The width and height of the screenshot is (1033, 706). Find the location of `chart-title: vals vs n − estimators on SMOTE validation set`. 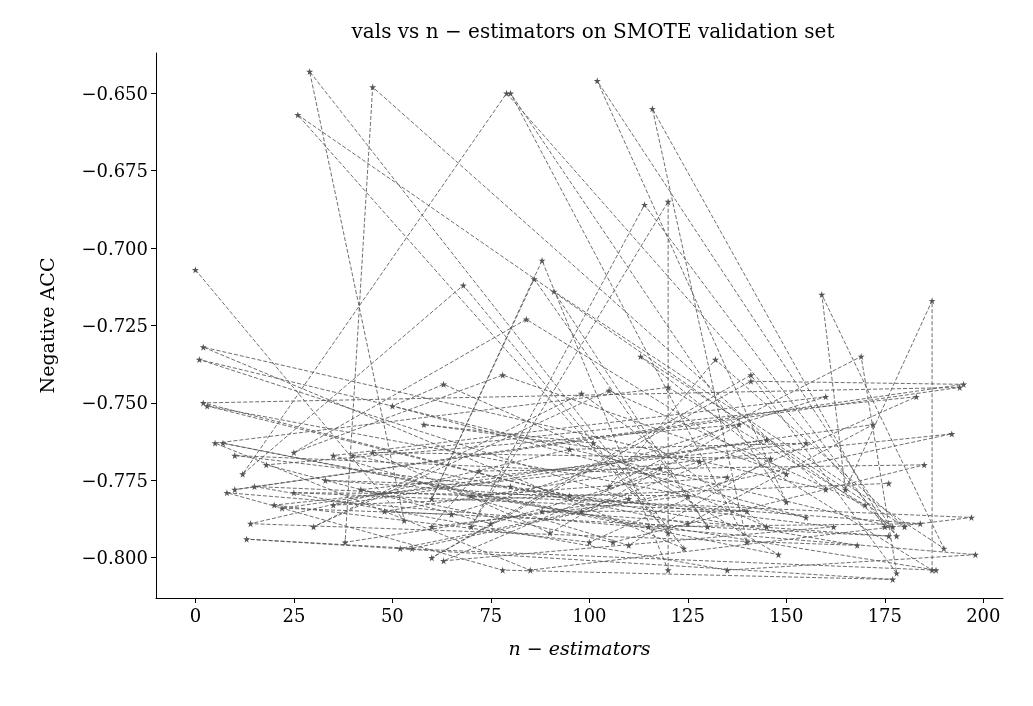

chart-title: vals vs n − estimators on SMOTE validation set is located at coordinates (592, 31).